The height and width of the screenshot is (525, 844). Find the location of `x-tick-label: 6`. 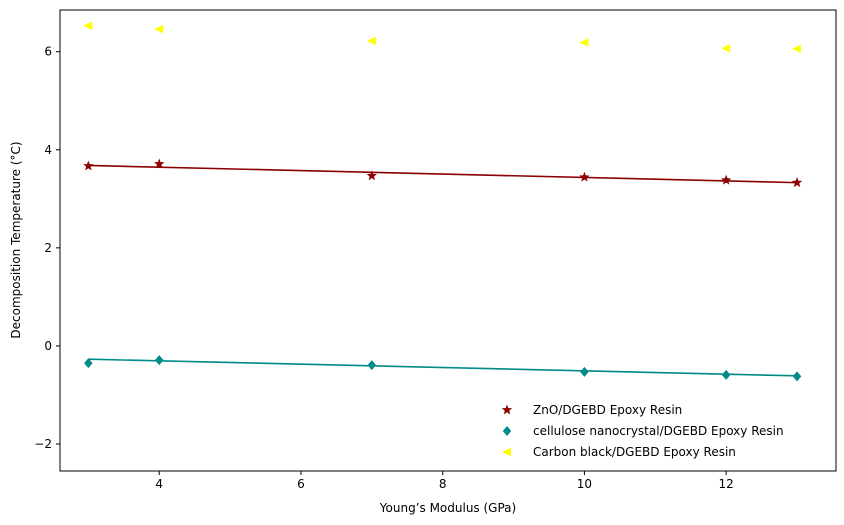

x-tick-label: 6 is located at coordinates (301, 484).